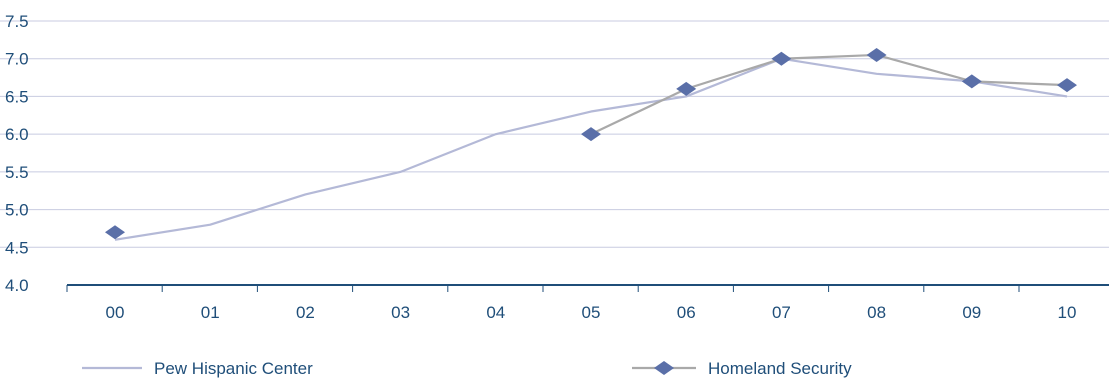 The width and height of the screenshot is (1109, 387). I want to click on x-tick-label: 01, so click(210, 312).